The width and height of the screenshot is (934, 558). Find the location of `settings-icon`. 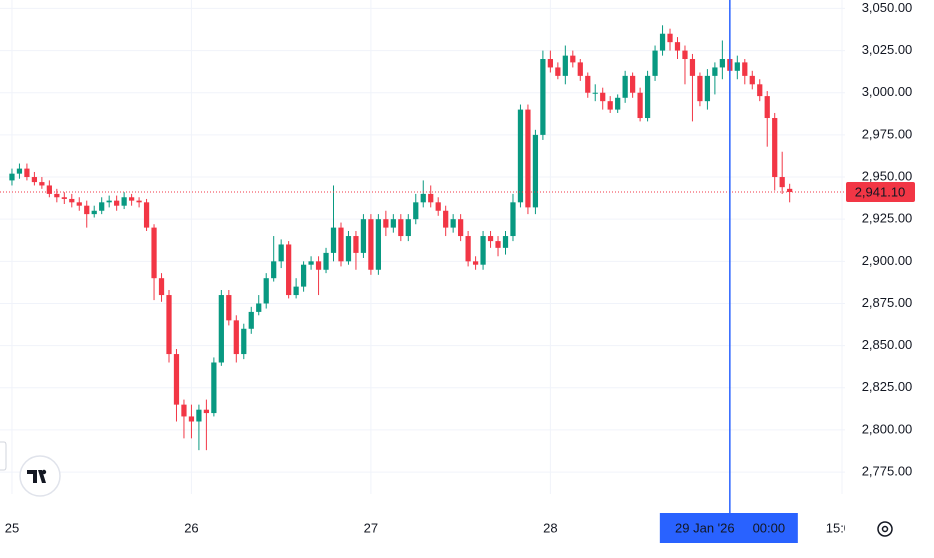

settings-icon is located at coordinates (885, 529).